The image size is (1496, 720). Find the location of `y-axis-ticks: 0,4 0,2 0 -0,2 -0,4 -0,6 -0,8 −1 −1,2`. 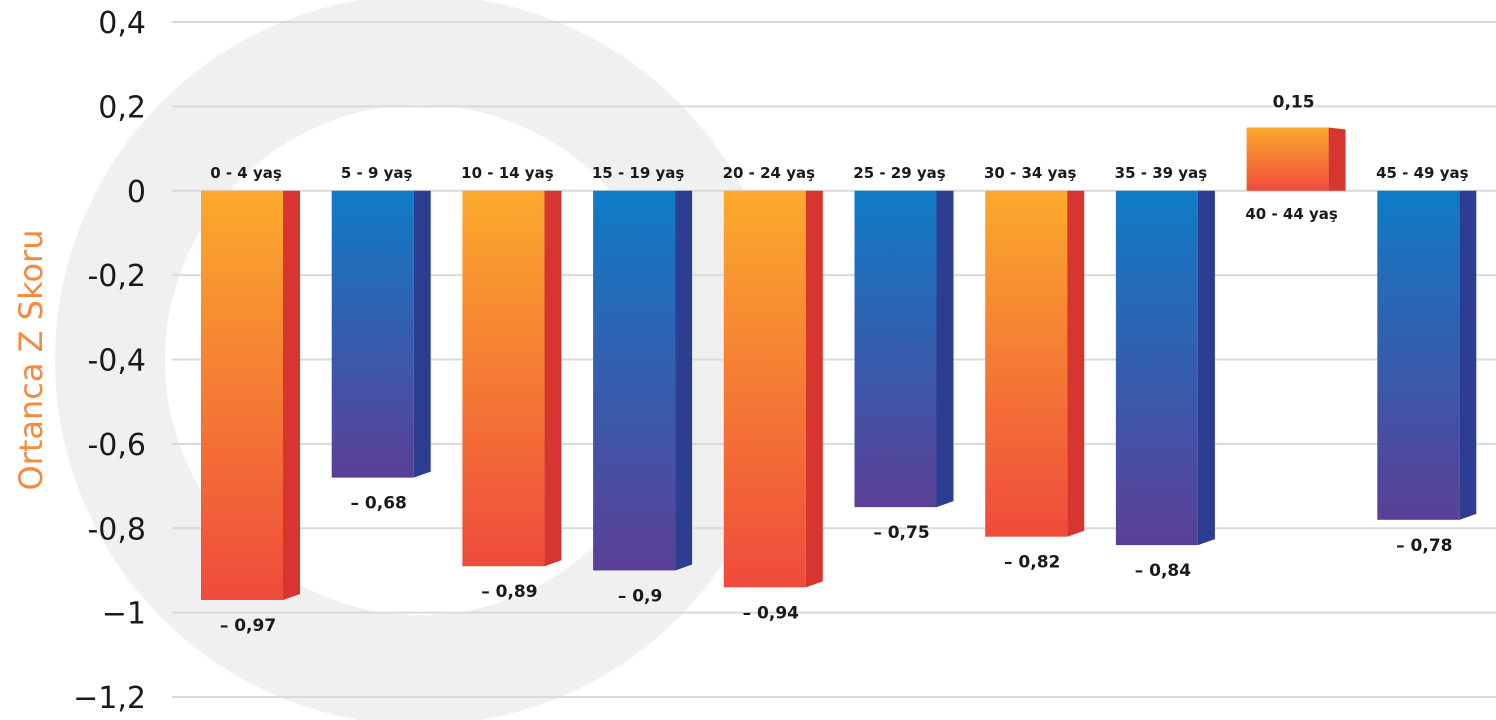

y-axis-ticks: 0,4 0,2 0 -0,2 -0,4 -0,6 -0,8 −1 −1,2 is located at coordinates (109, 361).